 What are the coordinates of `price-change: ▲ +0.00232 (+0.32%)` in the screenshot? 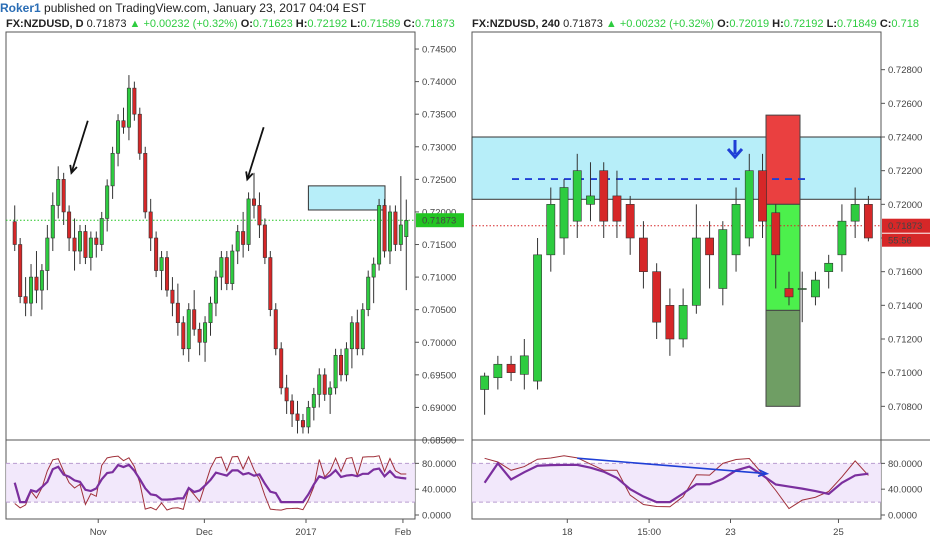 It's located at (185, 24).